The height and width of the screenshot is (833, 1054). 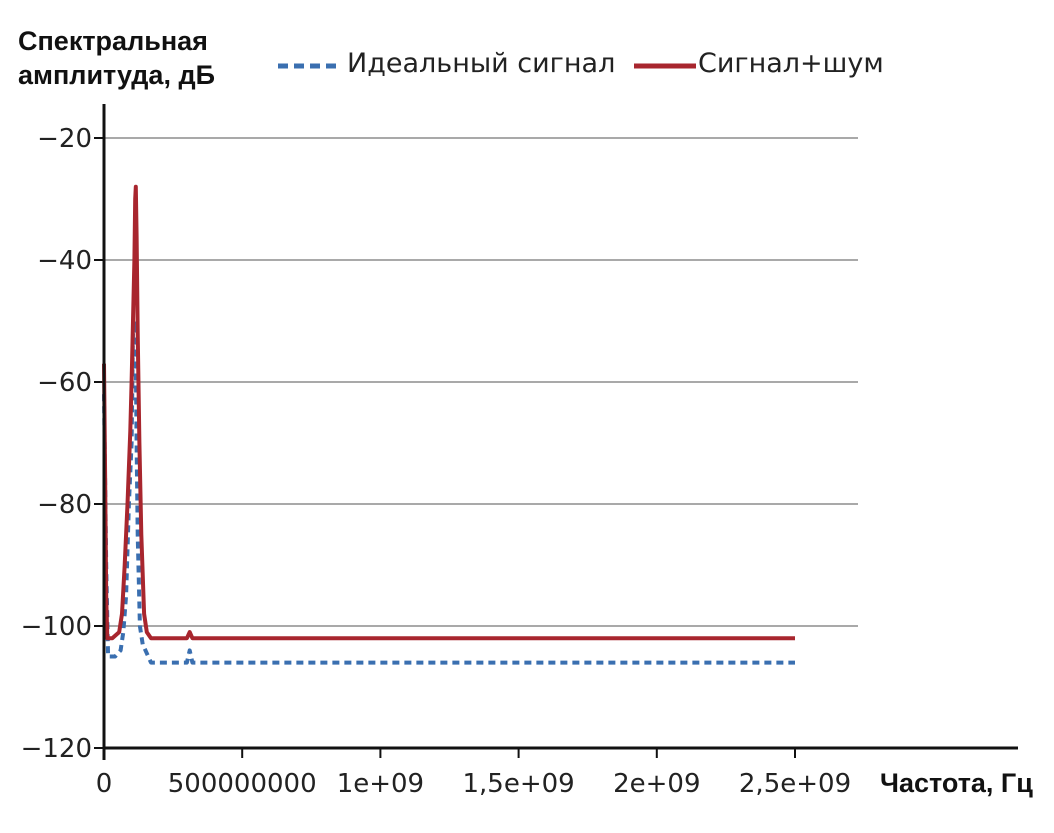 What do you see at coordinates (56, 749) in the screenshot?
I see `y-tick-label: −120` at bounding box center [56, 749].